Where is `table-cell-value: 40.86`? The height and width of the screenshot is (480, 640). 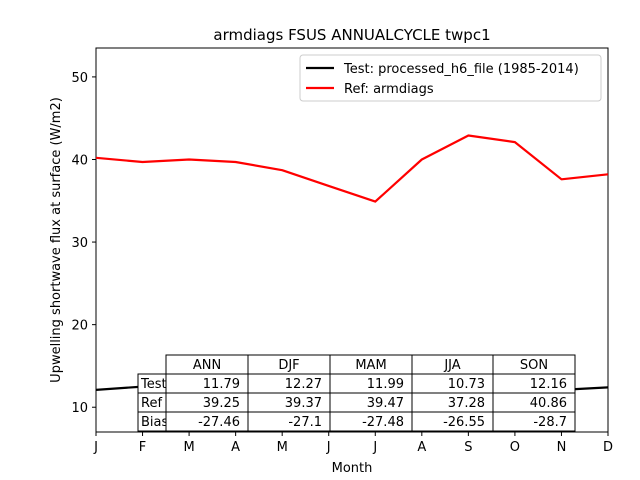
table-cell-value: 40.86 is located at coordinates (548, 403).